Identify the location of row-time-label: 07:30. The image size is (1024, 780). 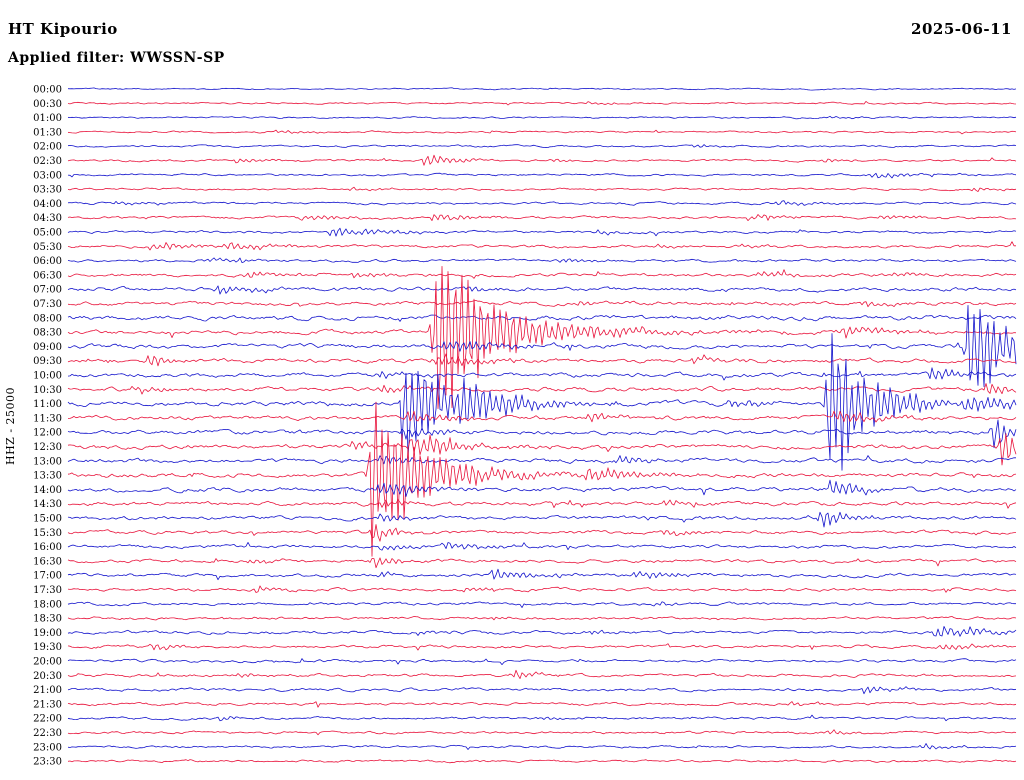
(47, 304).